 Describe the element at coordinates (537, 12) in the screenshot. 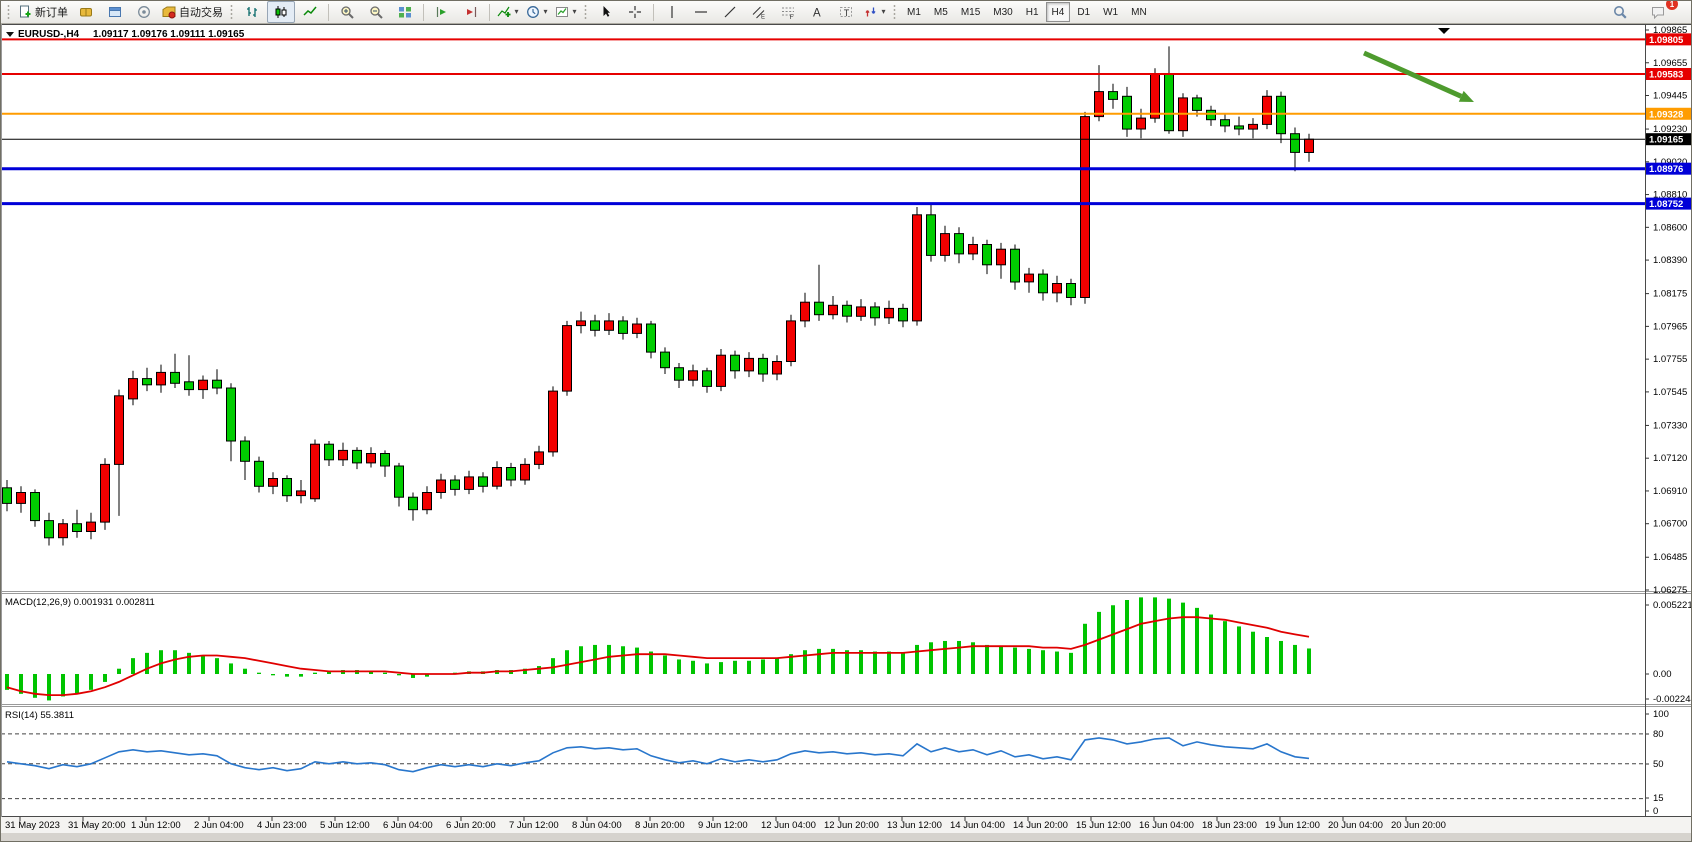

I see `periods-button: ▾` at that location.